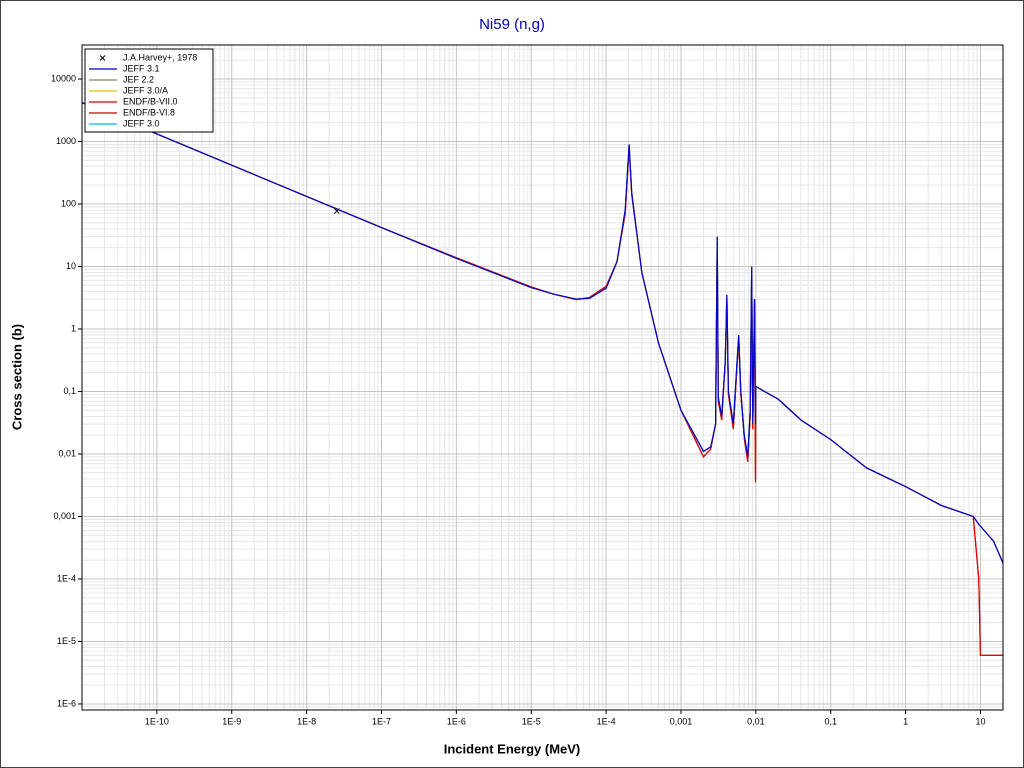  I want to click on x-tick-label: 1E-6, so click(456, 721).